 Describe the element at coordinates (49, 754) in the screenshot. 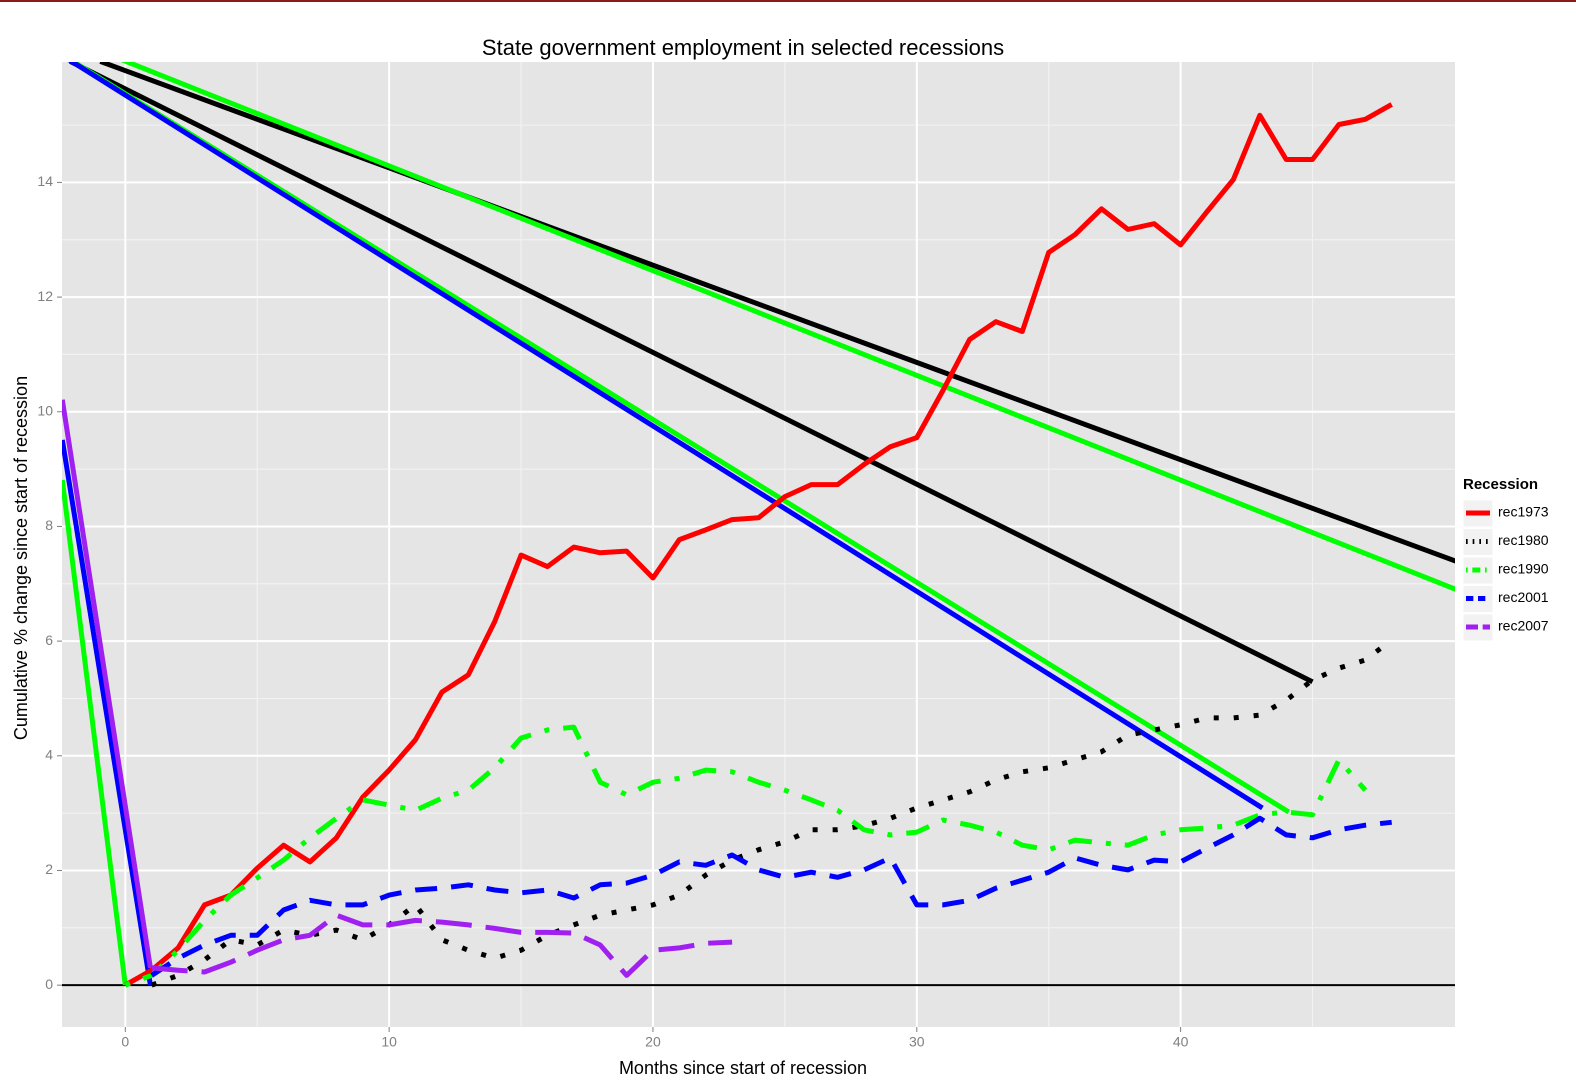

I see `y-tick-label: 4` at that location.